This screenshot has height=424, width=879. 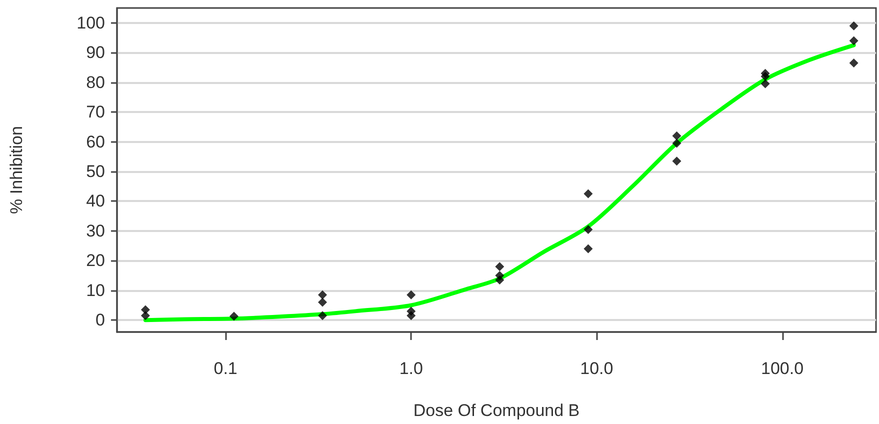 What do you see at coordinates (95, 82) in the screenshot?
I see `y-tick-label: 80` at bounding box center [95, 82].